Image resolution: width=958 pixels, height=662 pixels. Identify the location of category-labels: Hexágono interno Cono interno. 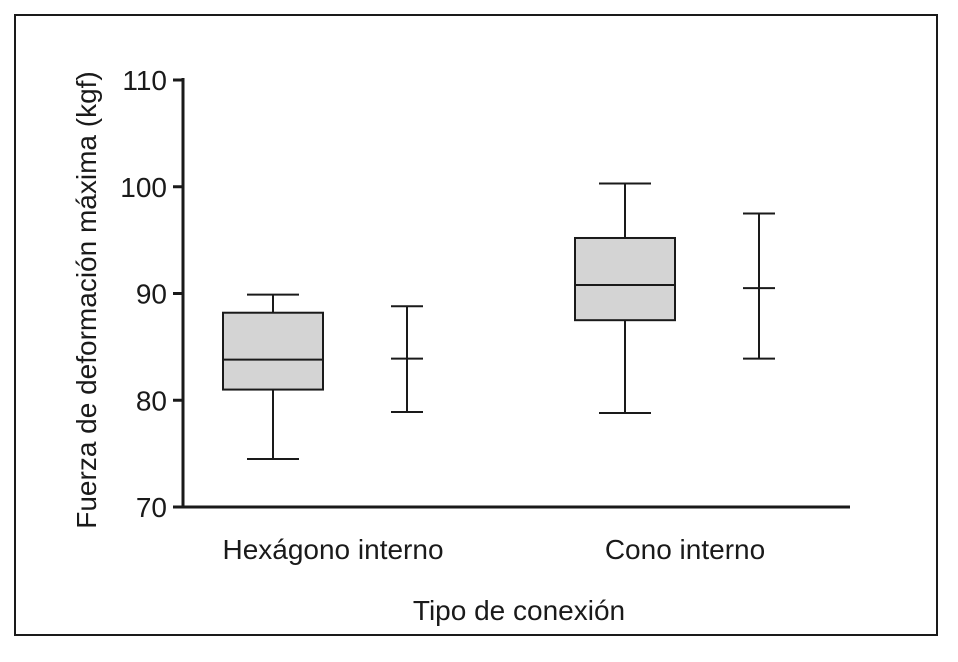
(493, 549).